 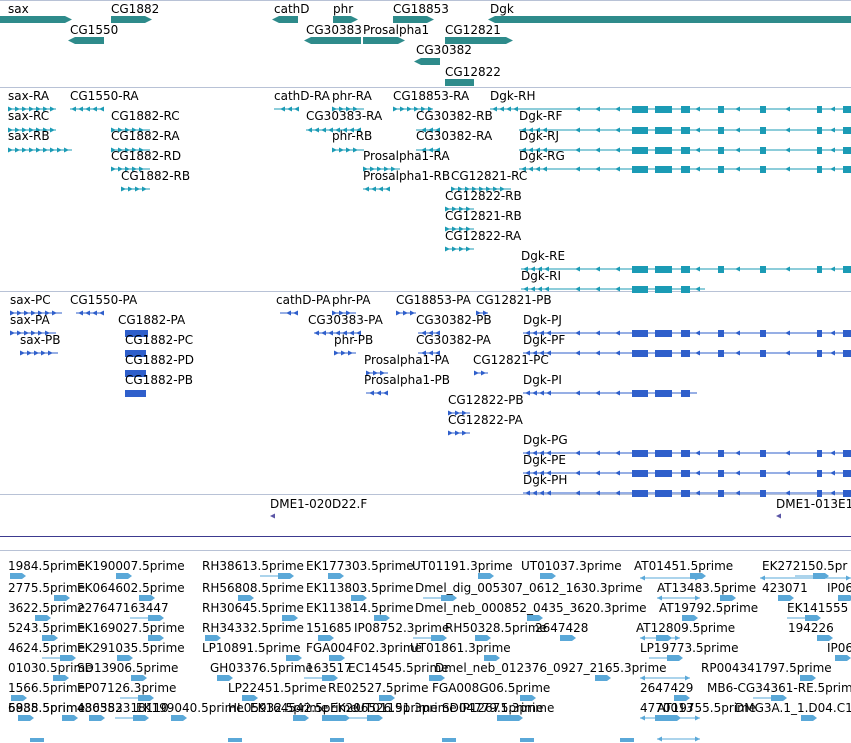 I want to click on transcript-prosalpha1-rb: Prosalpha1-RB, so click(x=406, y=180).